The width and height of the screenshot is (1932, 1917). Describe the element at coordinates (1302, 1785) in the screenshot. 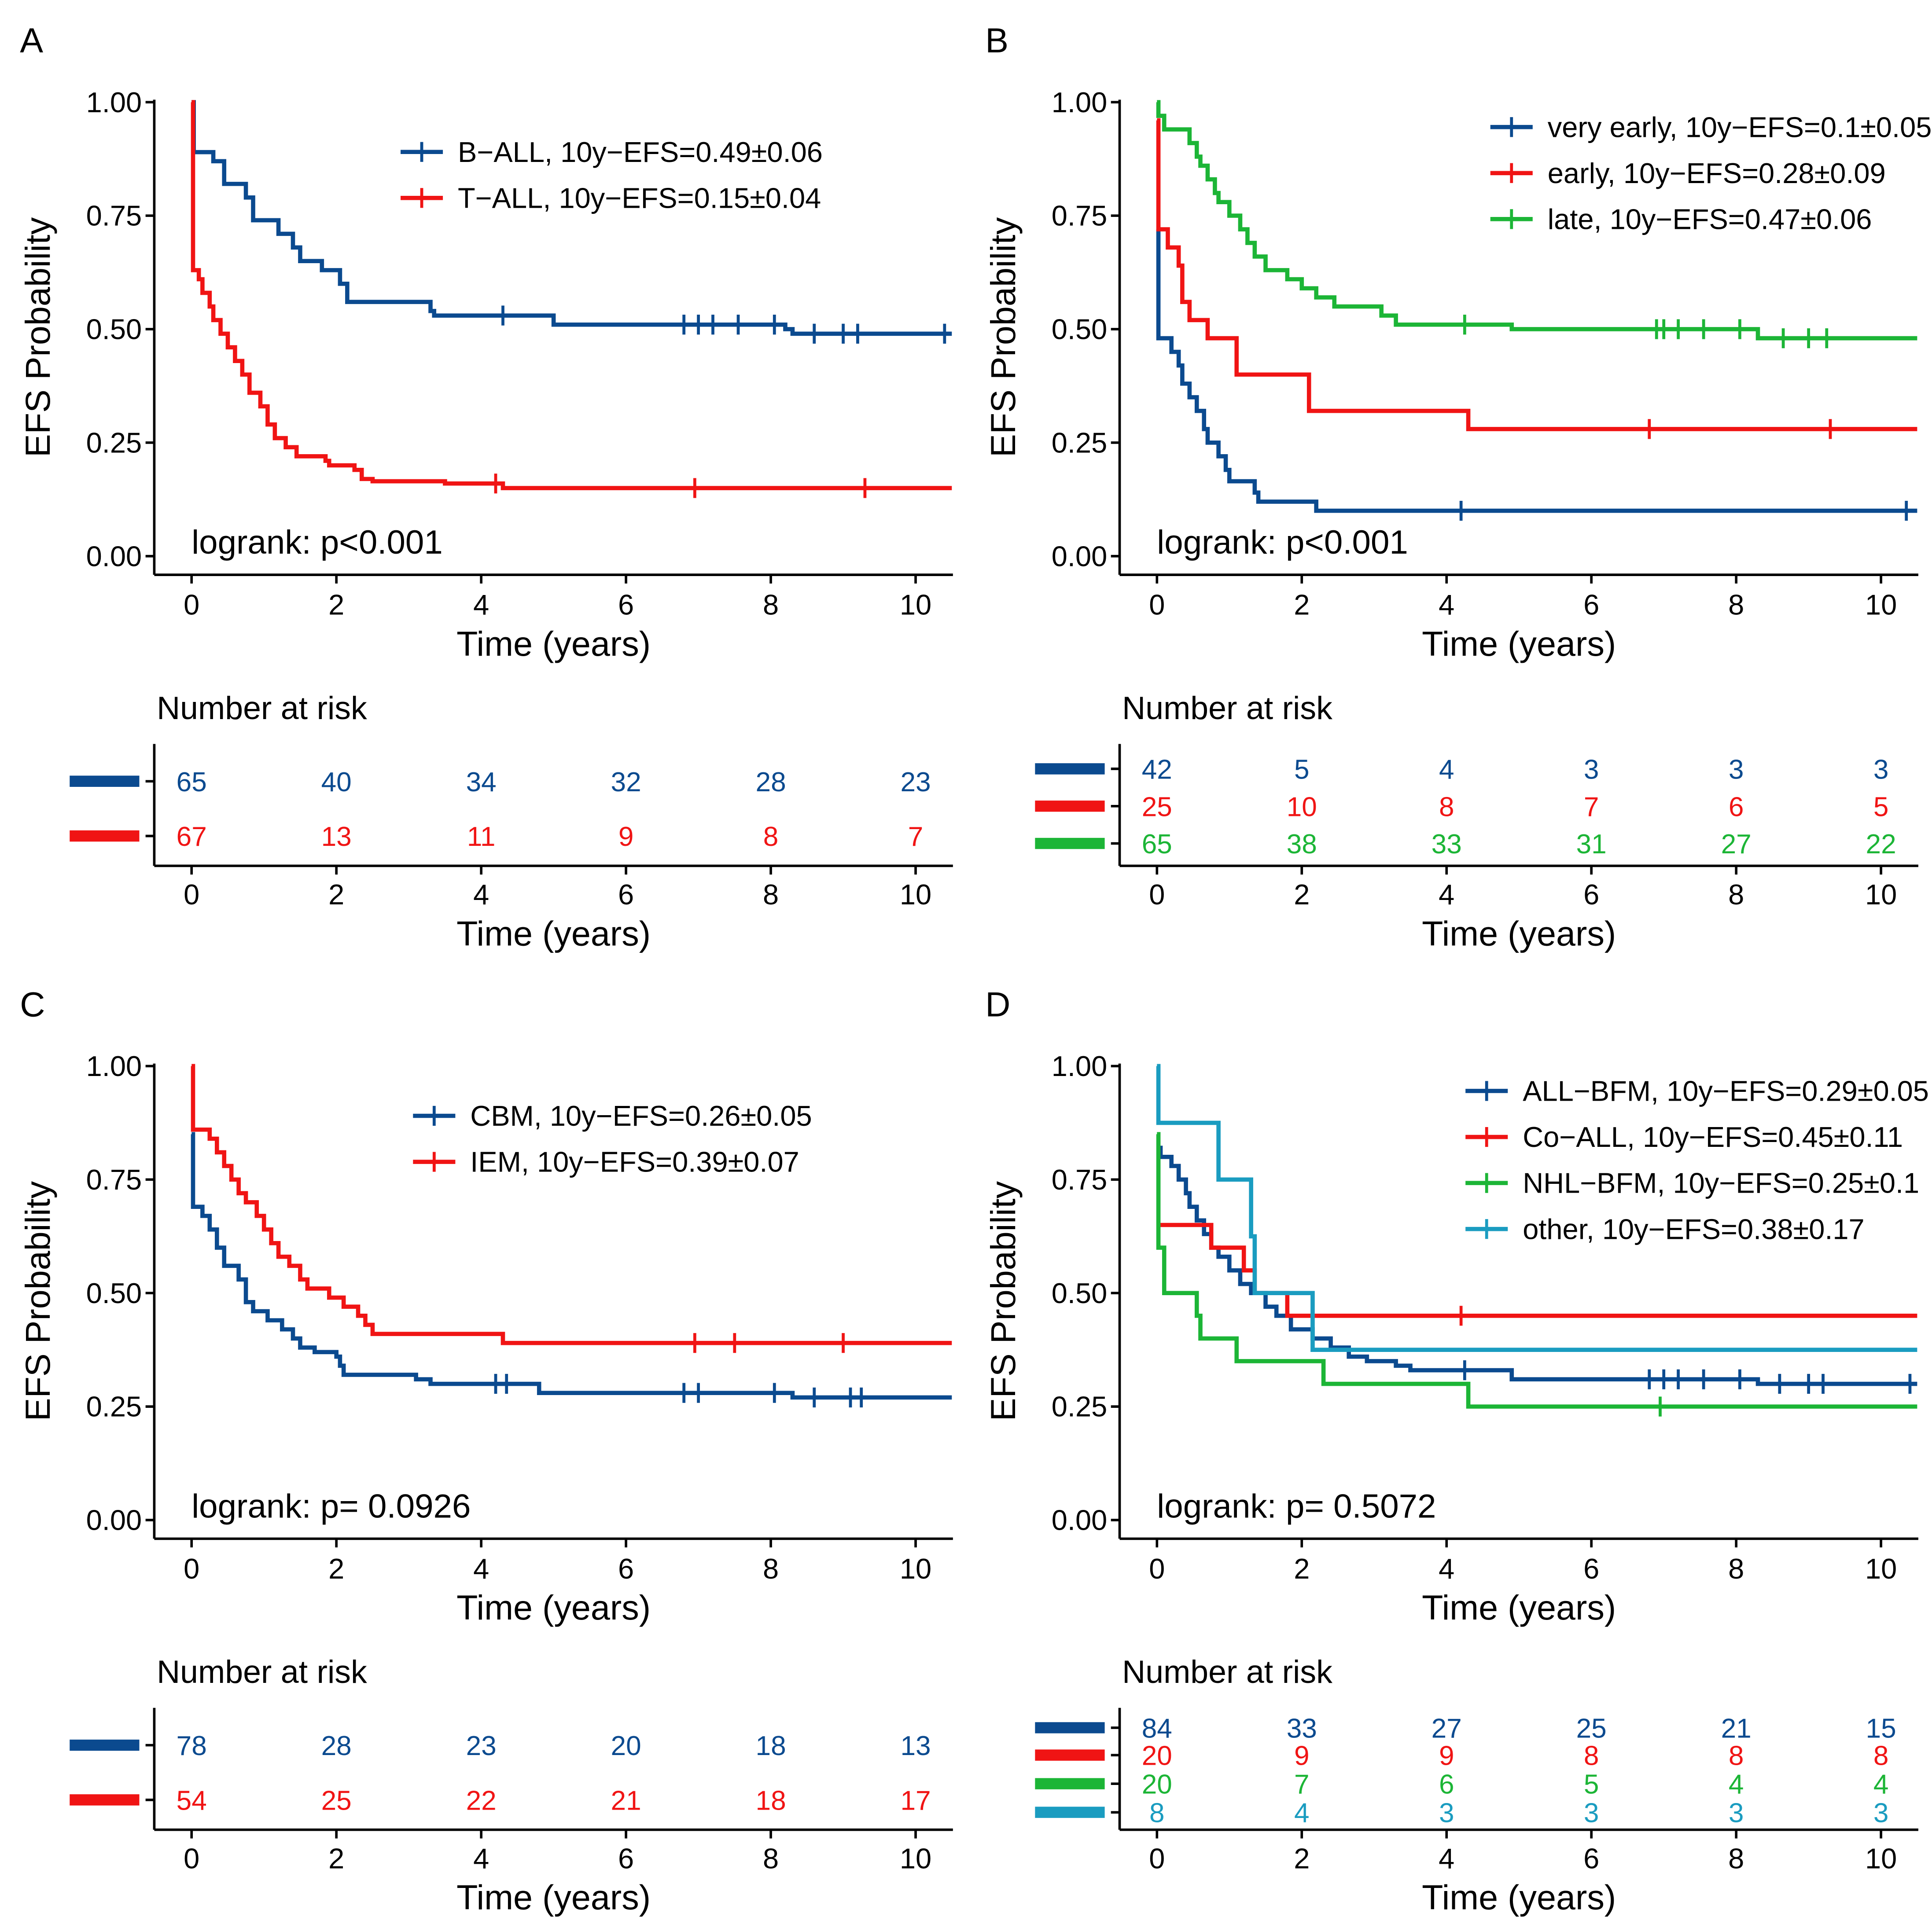

I see `risk-count: 7` at that location.